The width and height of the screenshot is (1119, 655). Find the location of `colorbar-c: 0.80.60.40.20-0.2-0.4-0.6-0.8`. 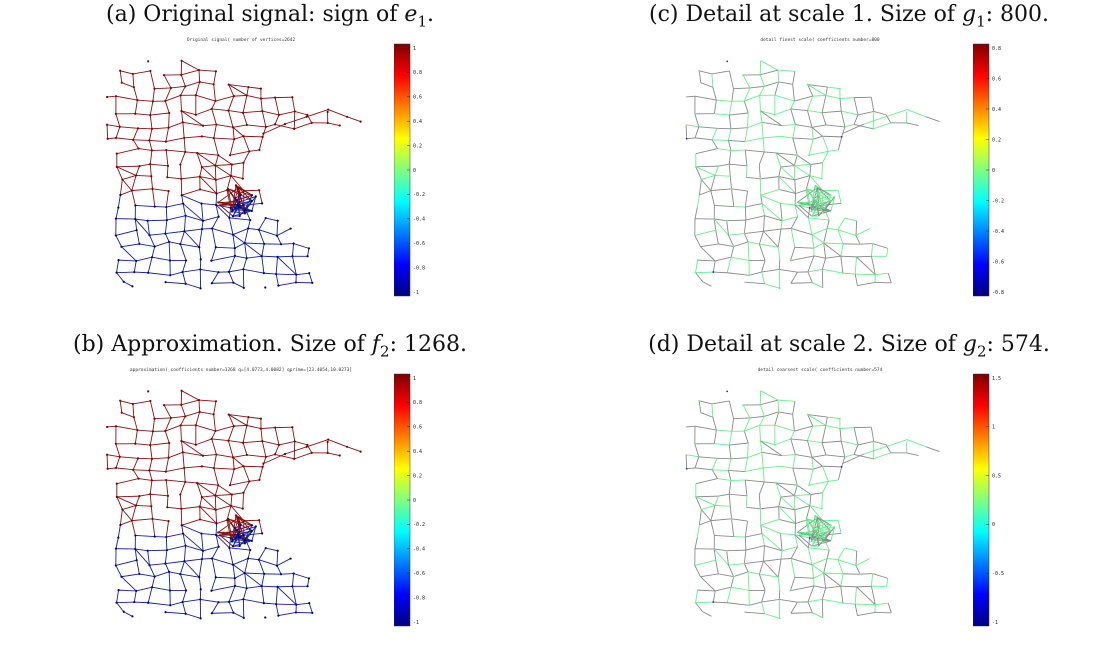

colorbar-c: 0.80.60.40.20-0.2-0.4-0.6-0.8 is located at coordinates (988, 170).